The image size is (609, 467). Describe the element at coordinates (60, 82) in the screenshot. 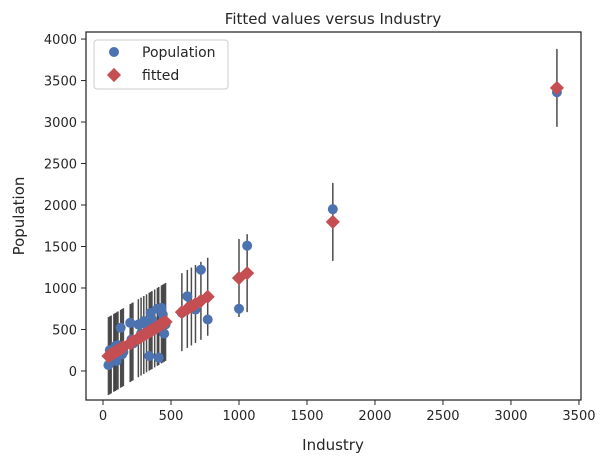

I see `y-tick-label: 3500` at that location.